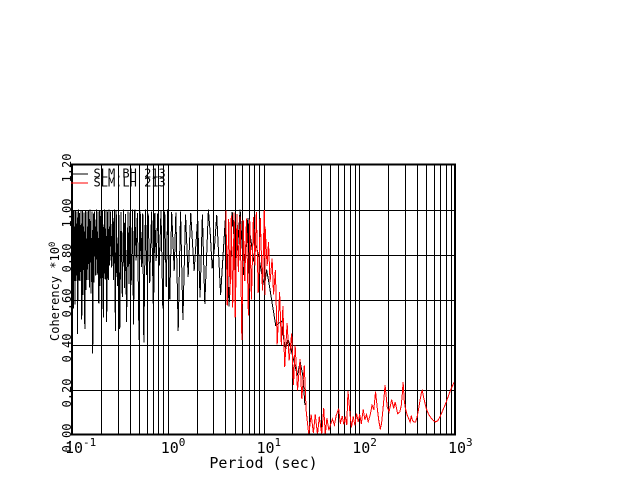 This screenshot has height=484, width=640. What do you see at coordinates (67, 168) in the screenshot?
I see `y-tick-label: 1.20` at bounding box center [67, 168].